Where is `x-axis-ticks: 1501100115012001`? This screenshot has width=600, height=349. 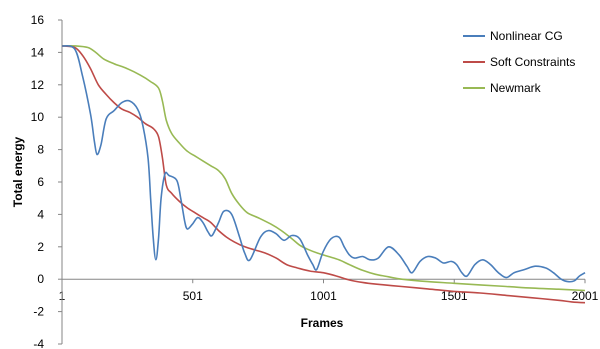
x-axis-ticks: 1501100115012001 is located at coordinates (329, 291).